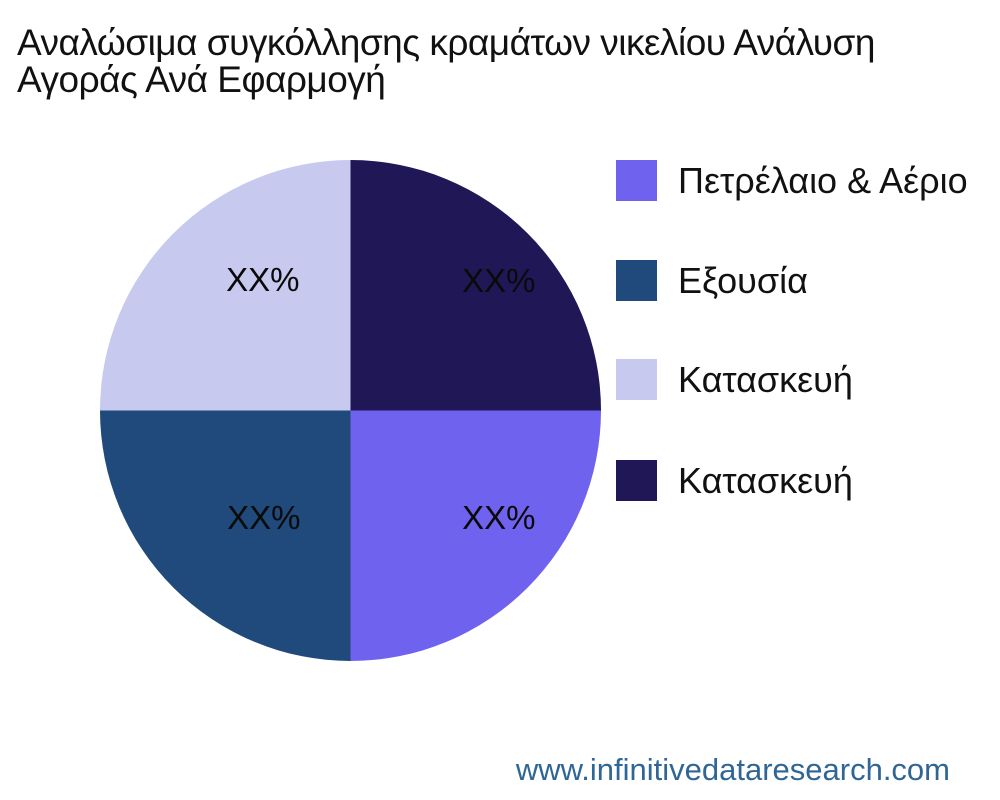 Image resolution: width=1000 pixels, height=800 pixels. I want to click on legend-item-construction-dark: Κατασκευή, so click(734, 480).